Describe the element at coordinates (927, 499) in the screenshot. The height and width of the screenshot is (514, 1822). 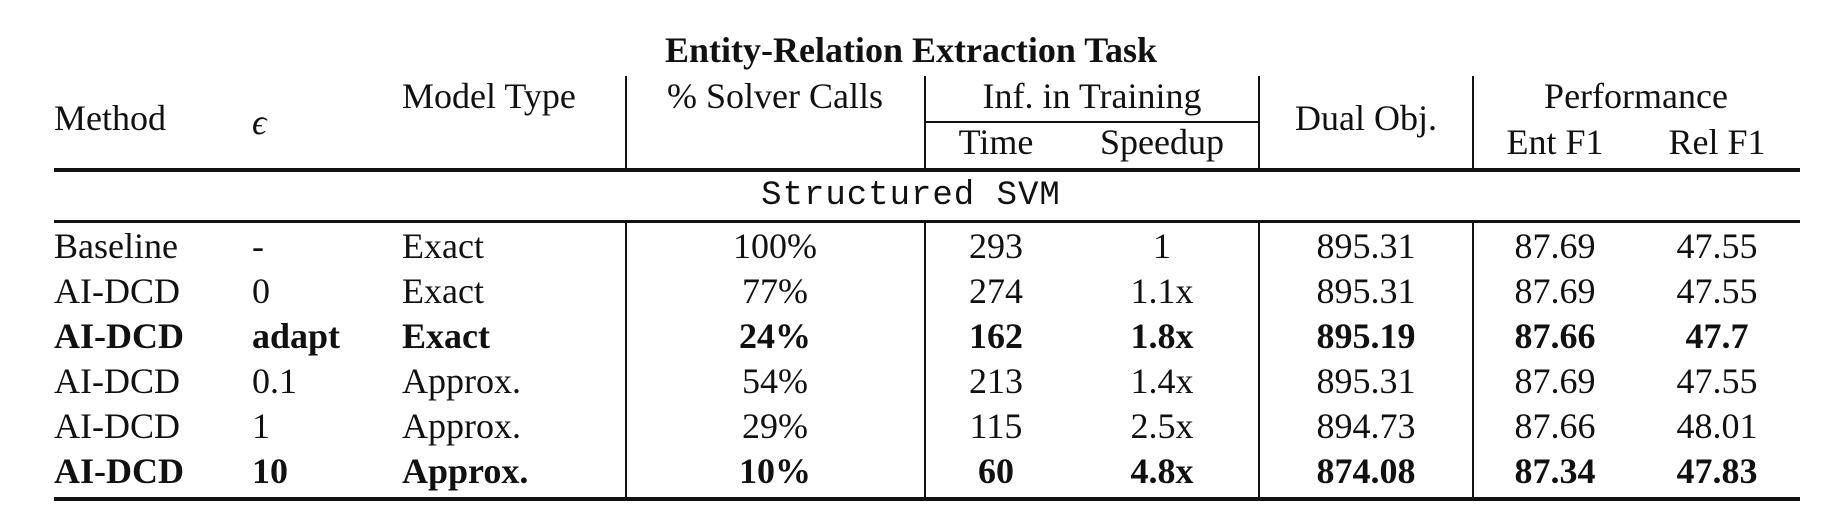
I see `bottom-rule` at that location.